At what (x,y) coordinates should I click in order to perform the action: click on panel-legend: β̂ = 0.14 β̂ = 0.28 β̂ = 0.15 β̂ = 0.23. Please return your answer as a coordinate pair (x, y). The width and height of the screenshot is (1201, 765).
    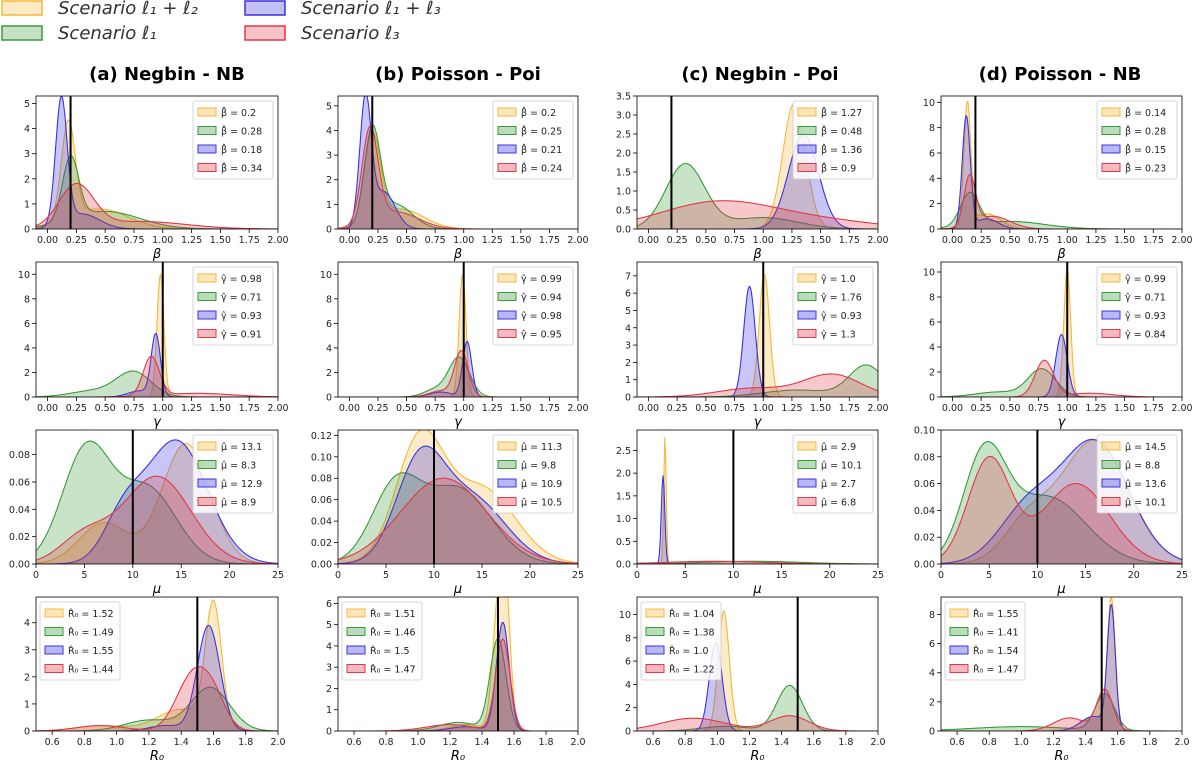
    Looking at the image, I should click on (1137, 140).